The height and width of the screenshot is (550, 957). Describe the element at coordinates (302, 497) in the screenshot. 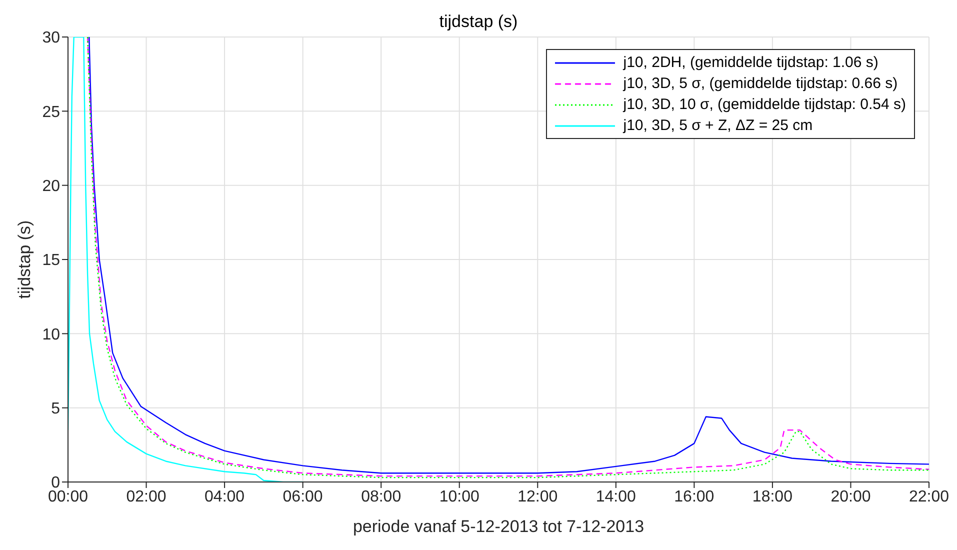

I see `x-tick-label: 06:00` at that location.